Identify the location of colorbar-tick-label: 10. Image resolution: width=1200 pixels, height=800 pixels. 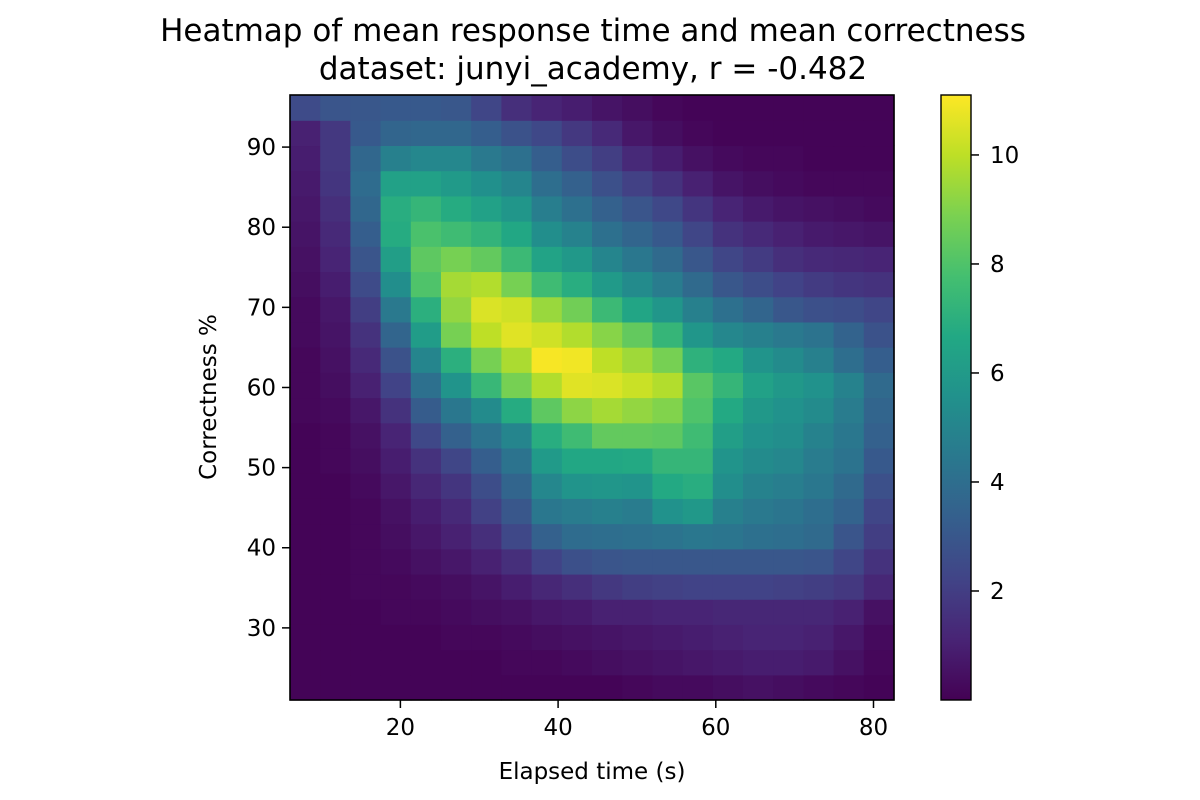
(1004, 156).